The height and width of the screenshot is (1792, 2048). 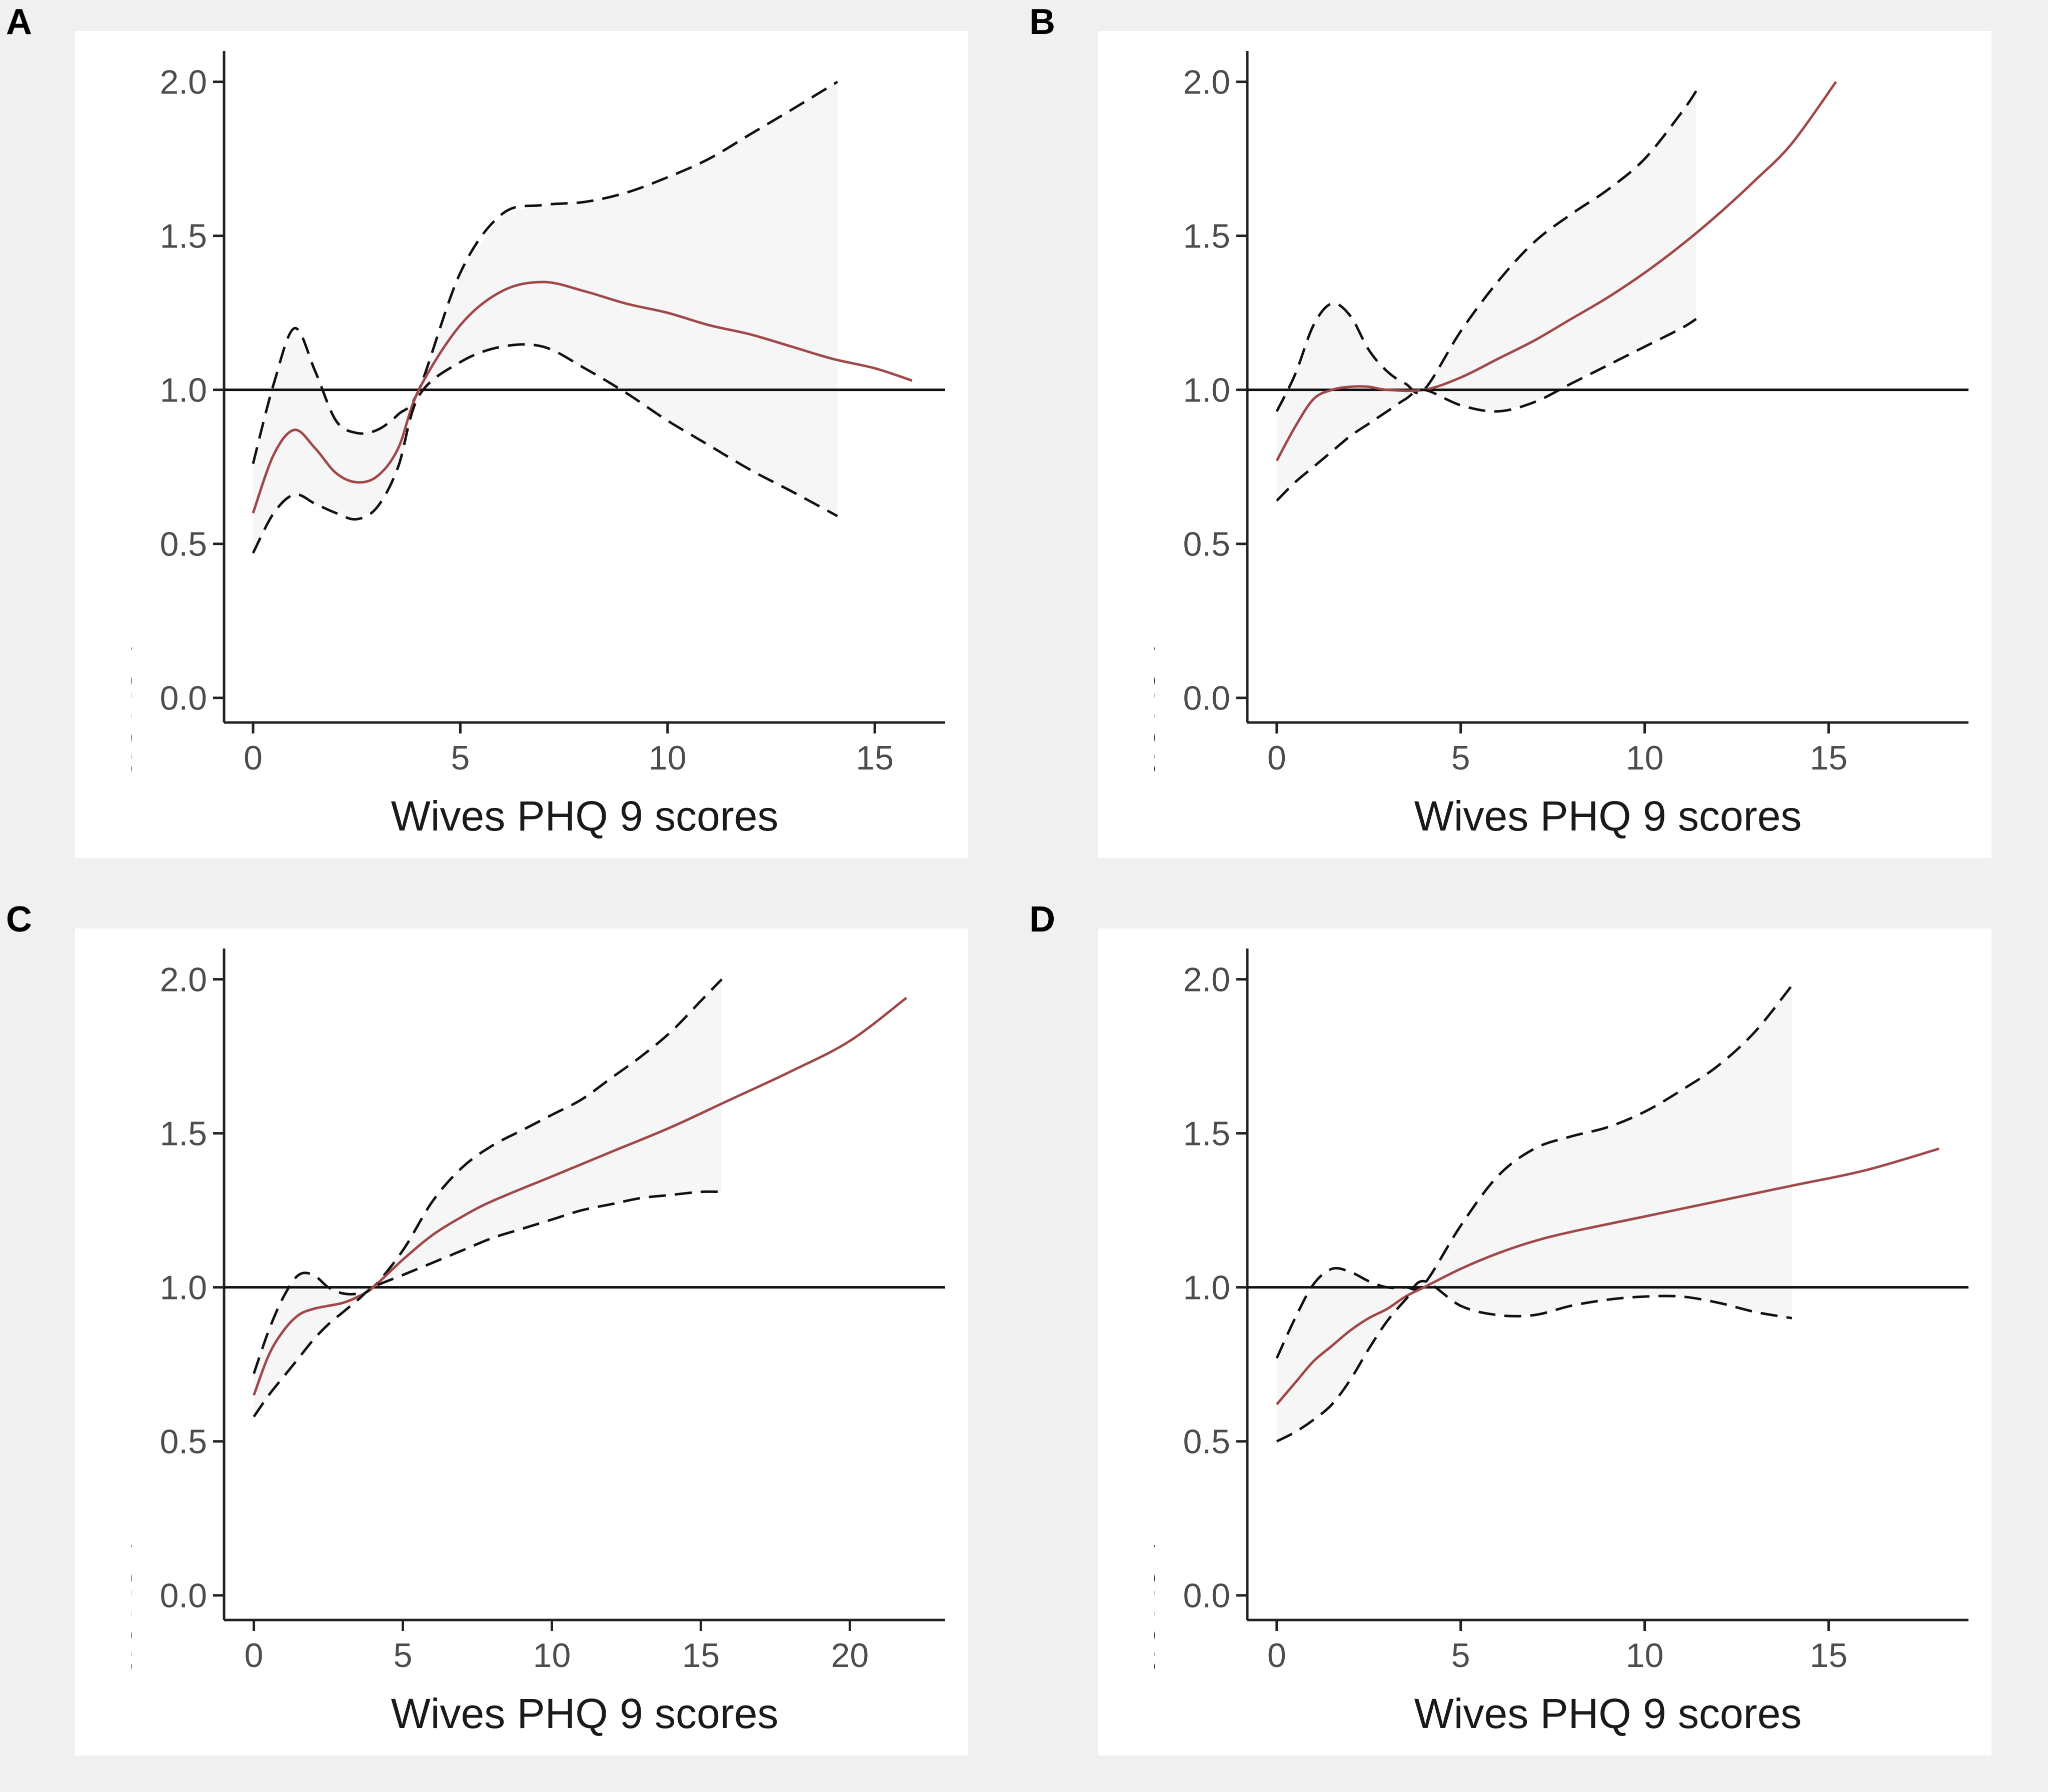 I want to click on panel-letter: A, so click(x=19, y=22).